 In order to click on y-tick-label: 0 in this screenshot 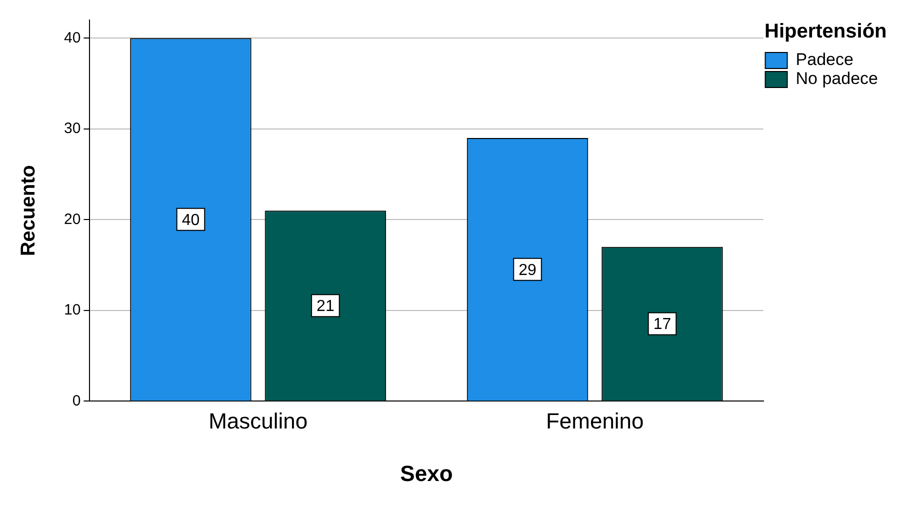, I will do `click(76, 401)`.